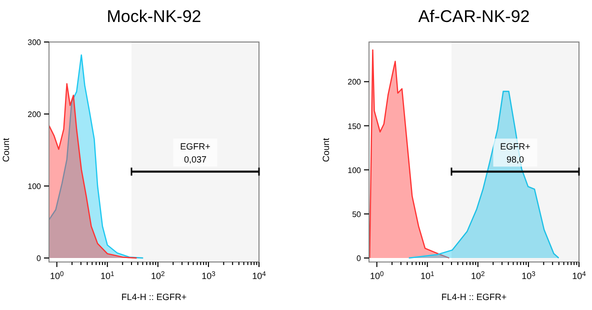  What do you see at coordinates (355, 126) in the screenshot?
I see `y-tick-label: 150` at bounding box center [355, 126].